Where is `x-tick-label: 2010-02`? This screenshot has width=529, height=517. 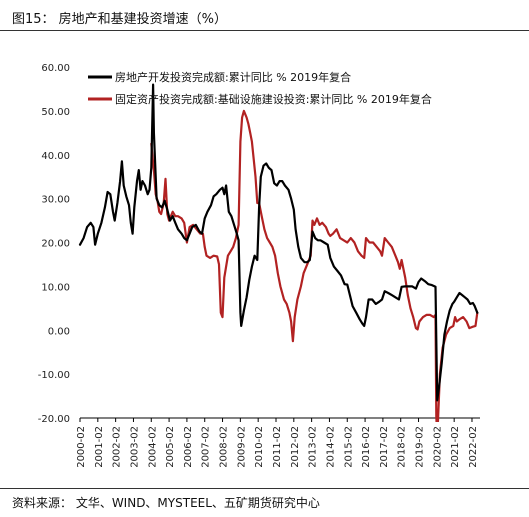 x-tick-label: 2010-02 is located at coordinates (259, 447).